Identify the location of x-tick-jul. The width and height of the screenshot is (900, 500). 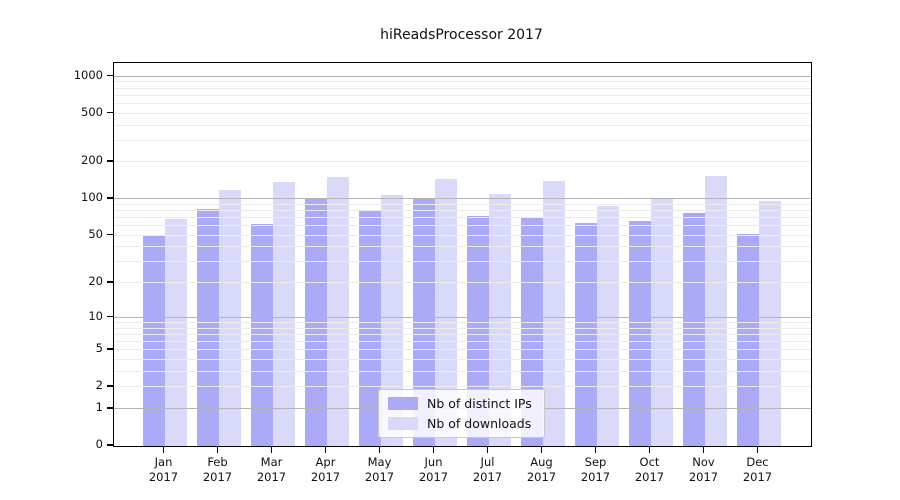
(487, 450).